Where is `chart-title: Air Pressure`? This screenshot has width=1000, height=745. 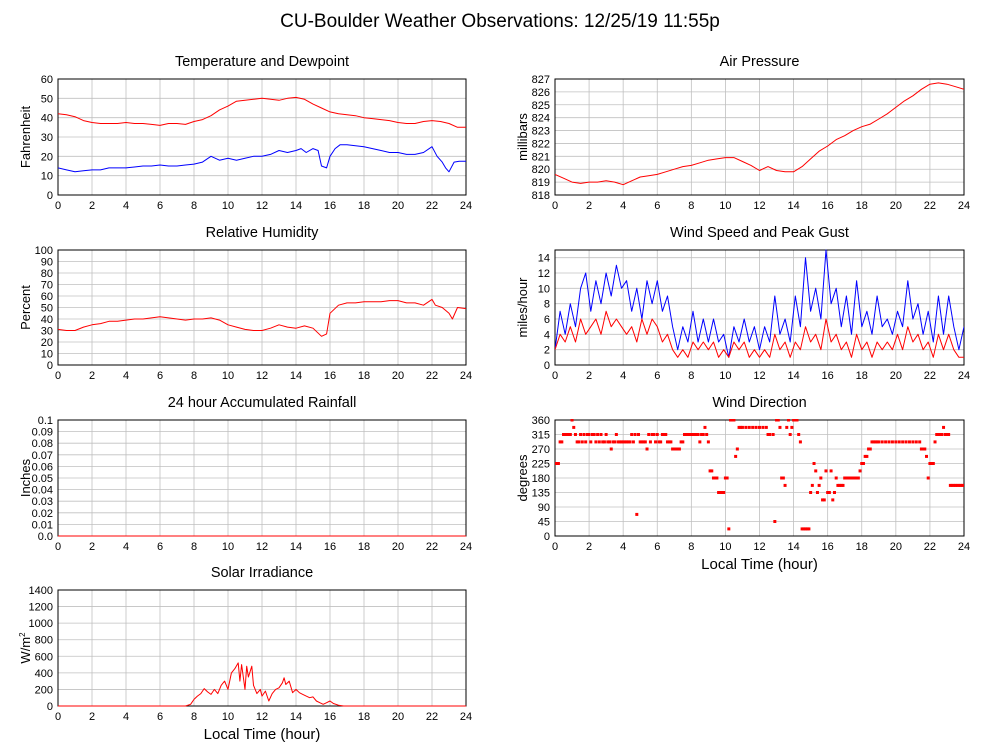 chart-title: Air Pressure is located at coordinates (760, 62).